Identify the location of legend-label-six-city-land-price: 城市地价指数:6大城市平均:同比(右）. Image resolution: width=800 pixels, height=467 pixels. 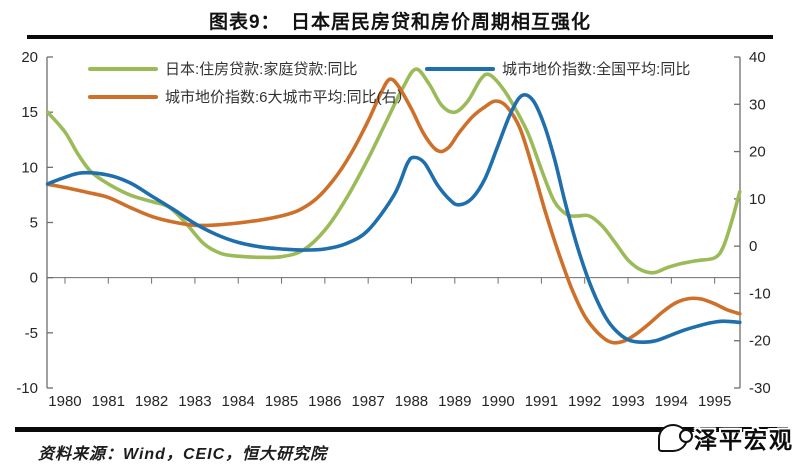
(288, 97).